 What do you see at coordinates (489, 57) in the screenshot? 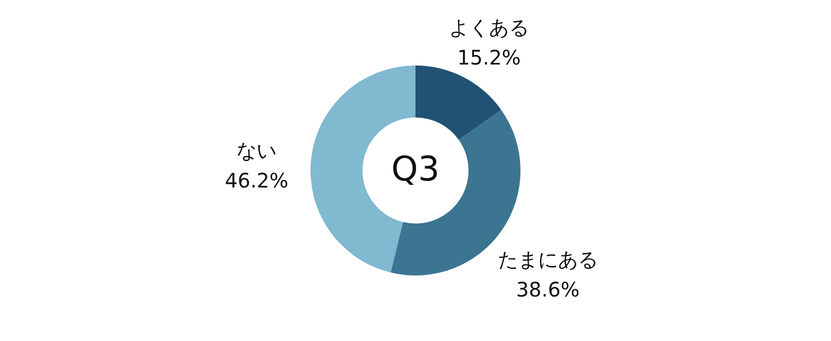
I see `data-label: 15.2%` at bounding box center [489, 57].